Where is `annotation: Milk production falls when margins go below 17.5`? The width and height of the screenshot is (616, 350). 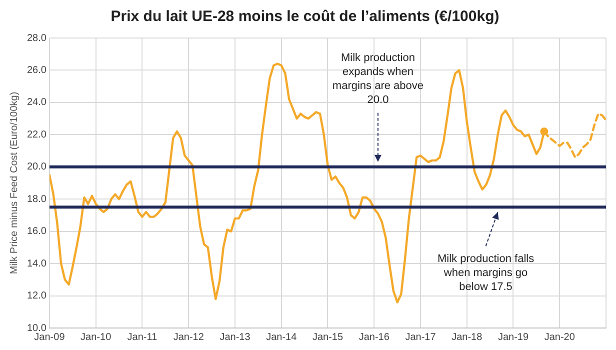 annotation: Milk production falls when margins go below 17.5 is located at coordinates (486, 273).